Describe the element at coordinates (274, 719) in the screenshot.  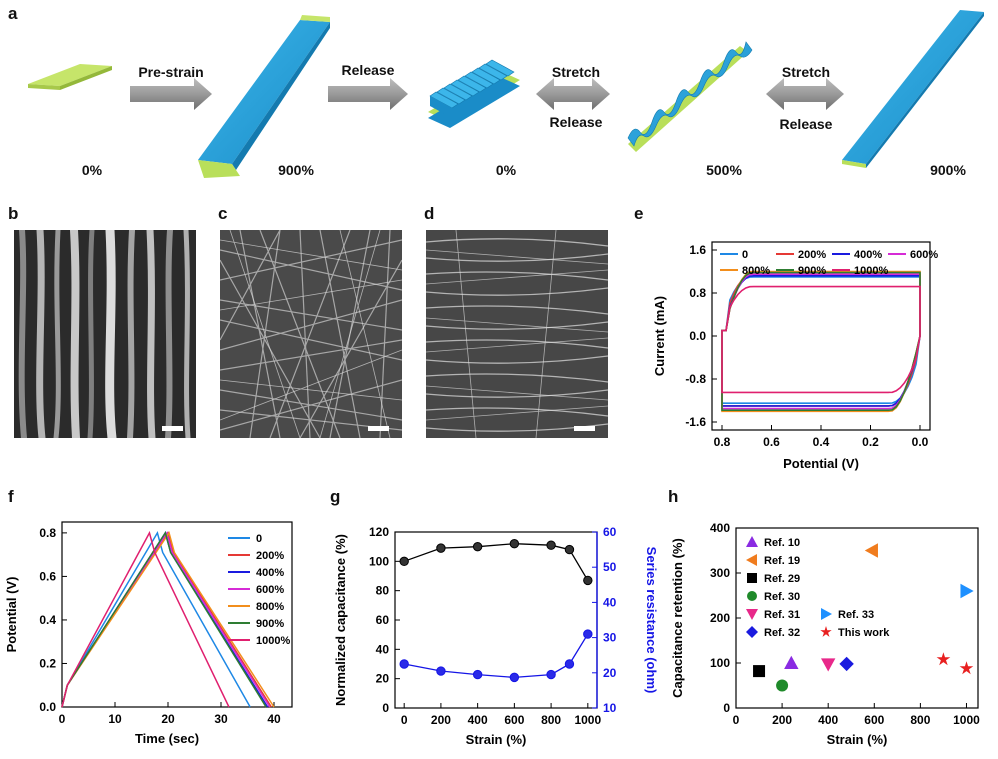
I see `x-tick-label: 40` at that location.